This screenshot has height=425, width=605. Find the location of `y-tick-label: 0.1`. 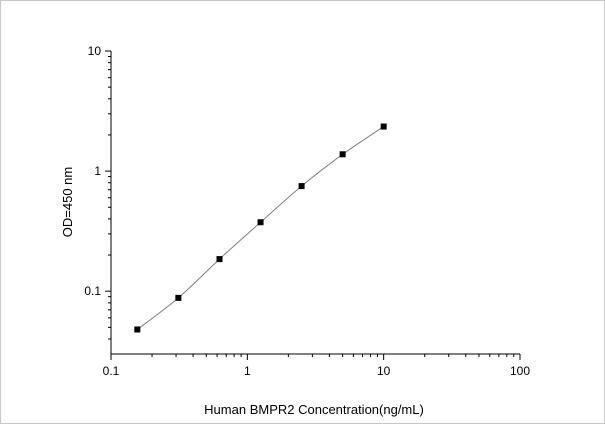

y-tick-label: 0.1 is located at coordinates (92, 291).